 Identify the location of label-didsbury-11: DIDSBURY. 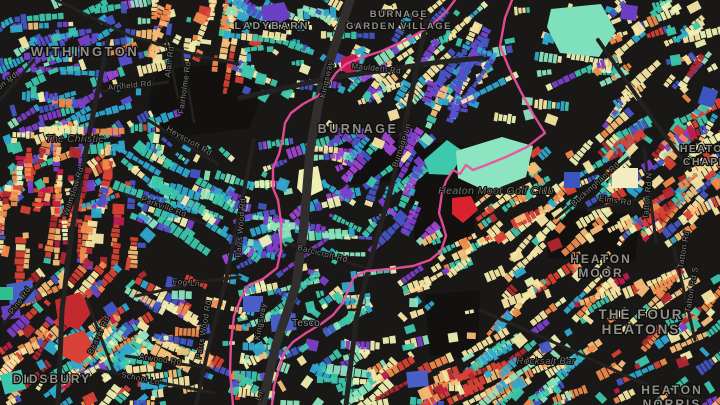
(52, 379).